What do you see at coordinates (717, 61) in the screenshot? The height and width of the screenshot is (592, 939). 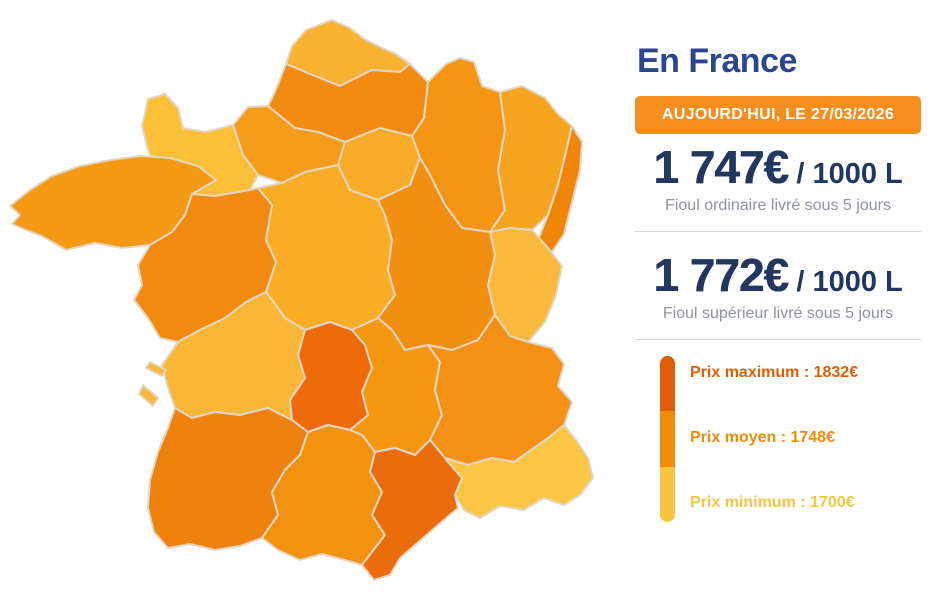 I see `panel-title: En France` at bounding box center [717, 61].